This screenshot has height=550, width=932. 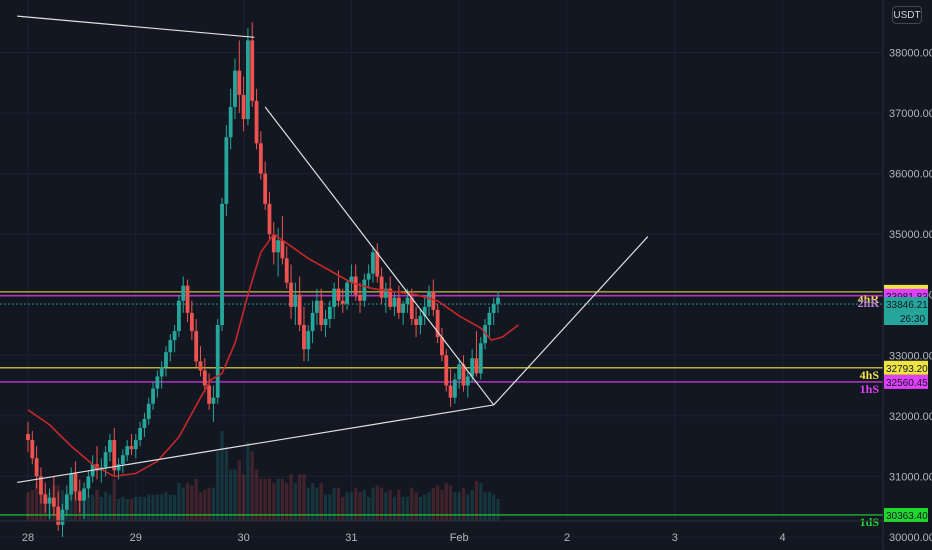 I want to click on price-tick-label: 35000.00, so click(x=910, y=235).